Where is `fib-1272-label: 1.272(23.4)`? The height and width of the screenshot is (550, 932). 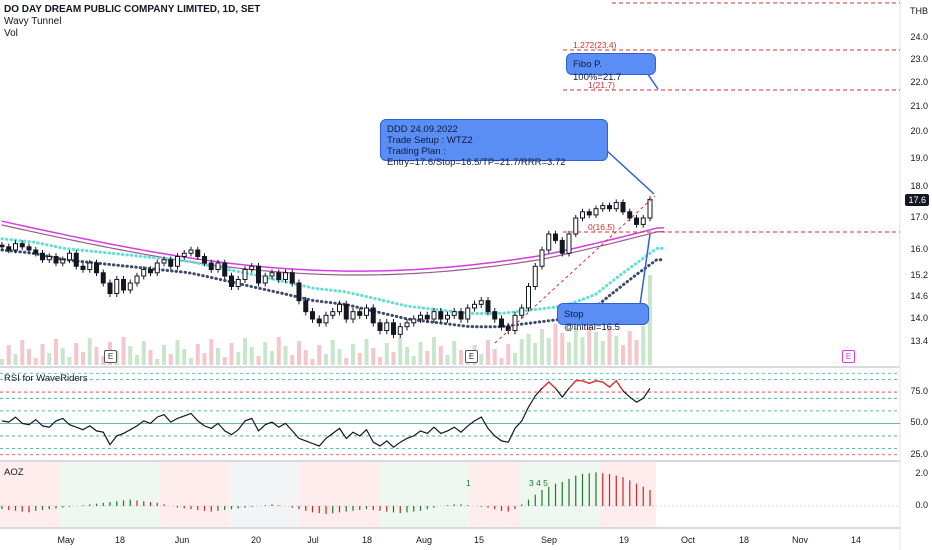
fib-1272-label: 1.272(23.4) is located at coordinates (595, 45).